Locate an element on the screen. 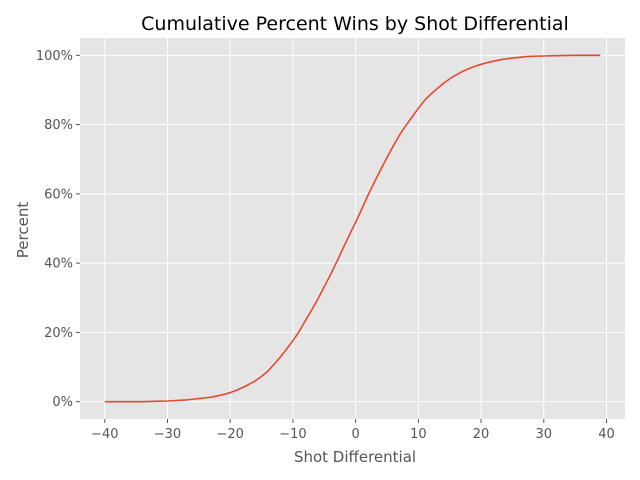 The height and width of the screenshot is (480, 640). y-axis: 0% 20% 40% 60% 80% 100% is located at coordinates (58, 229).